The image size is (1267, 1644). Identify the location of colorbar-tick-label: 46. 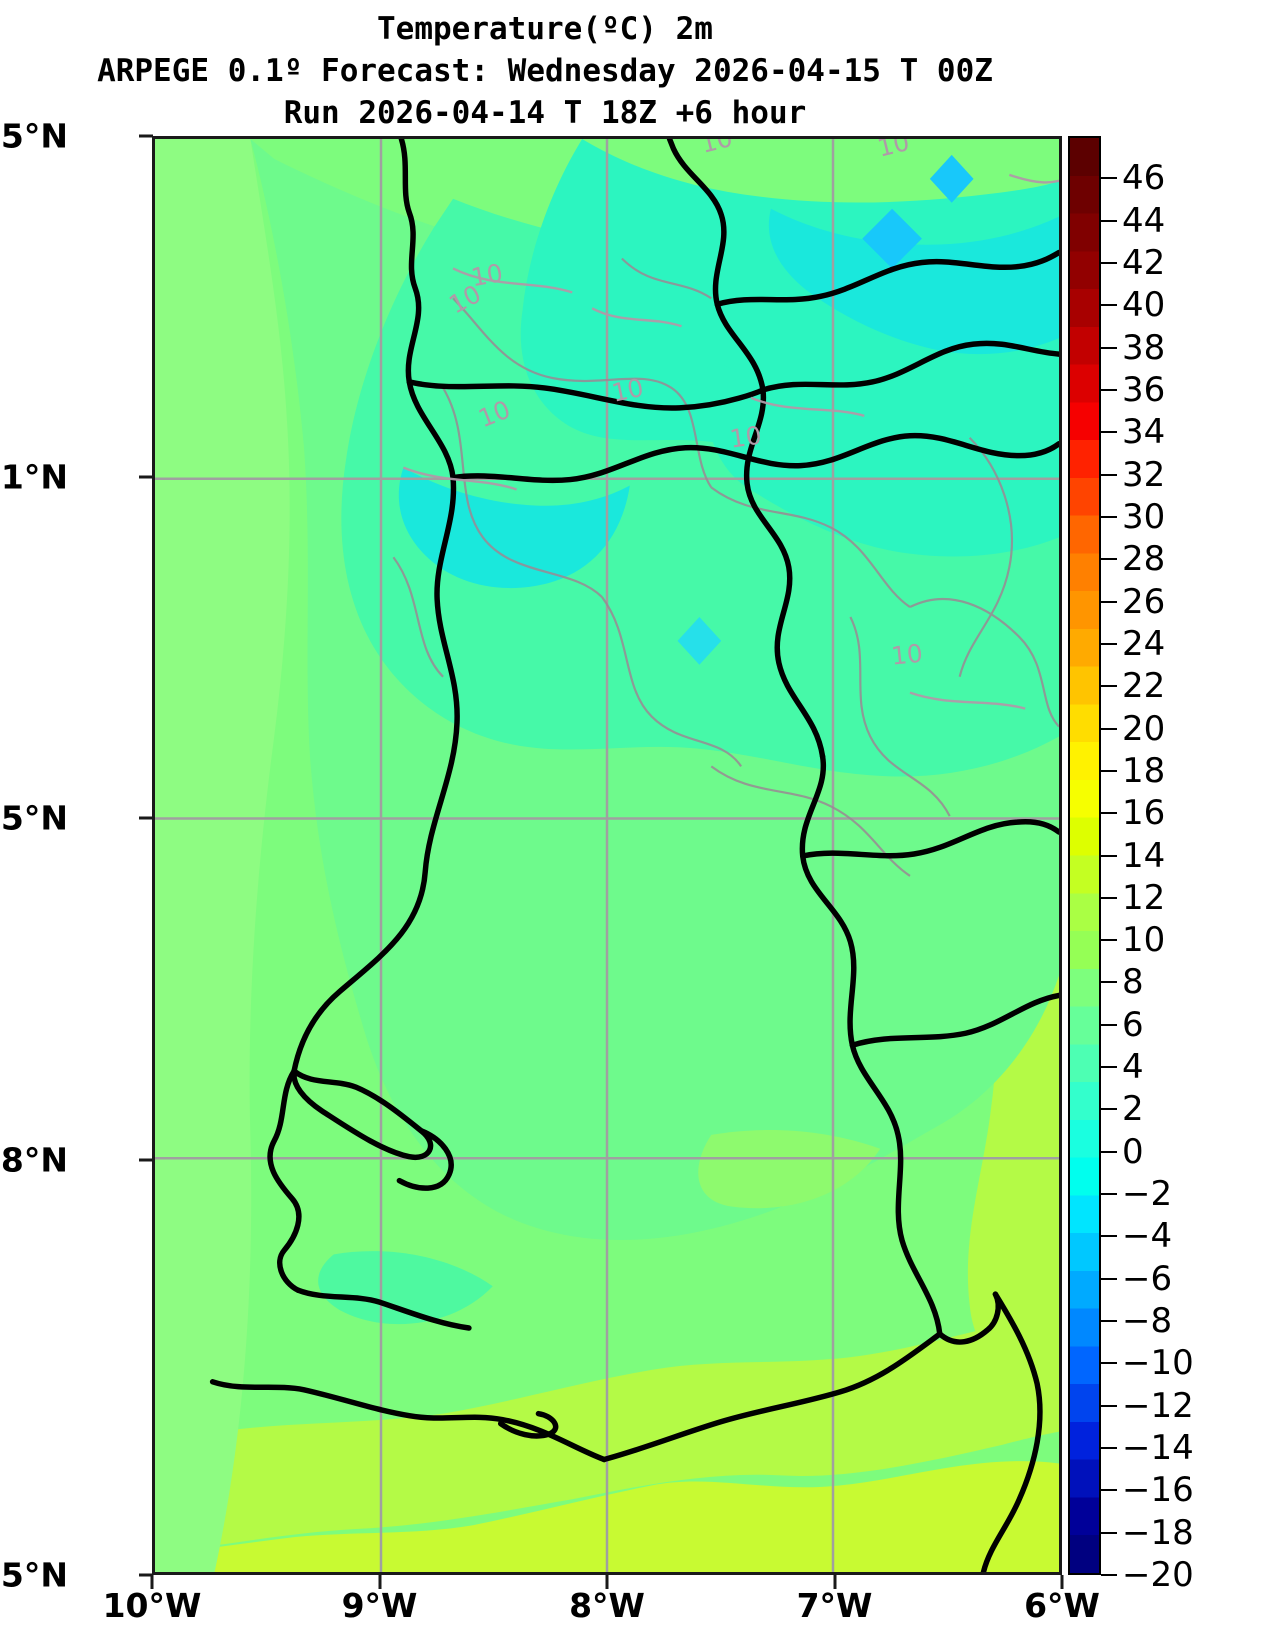
(1144, 178).